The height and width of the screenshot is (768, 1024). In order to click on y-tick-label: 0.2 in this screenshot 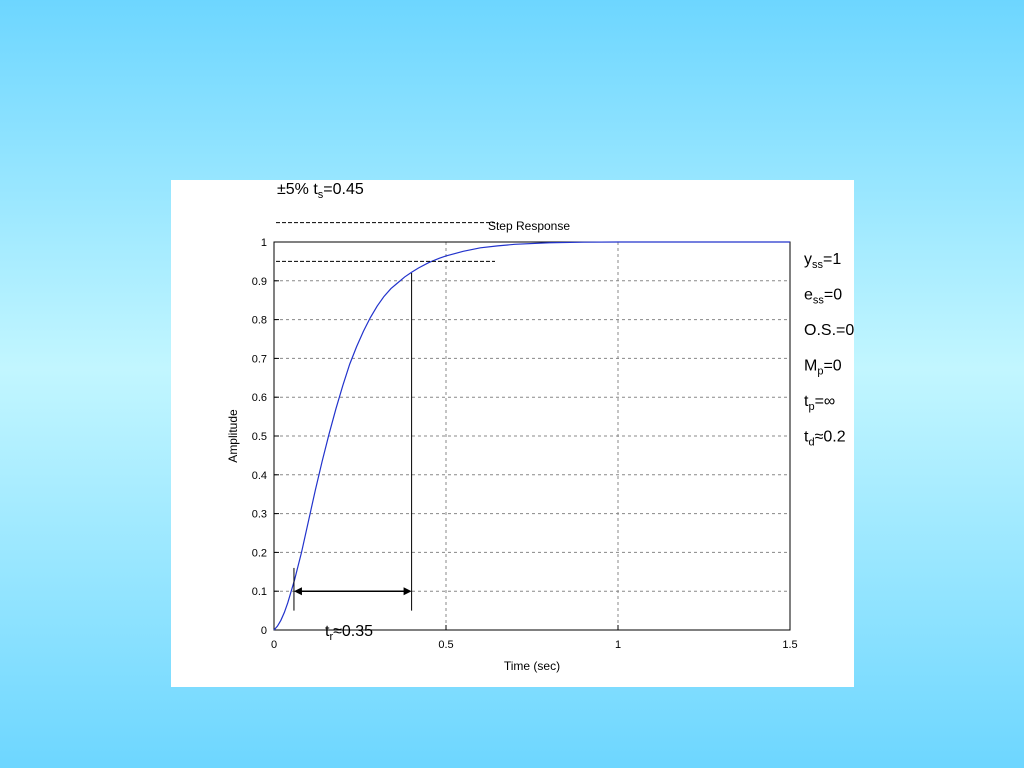, I will do `click(259, 553)`.